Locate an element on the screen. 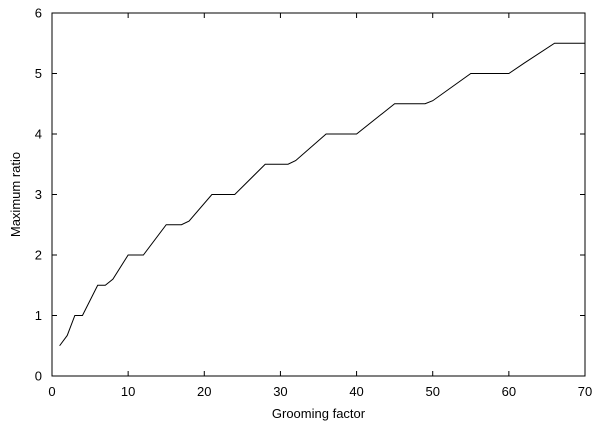 This screenshot has height=427, width=592. y-tick-label: 6 is located at coordinates (38, 13).